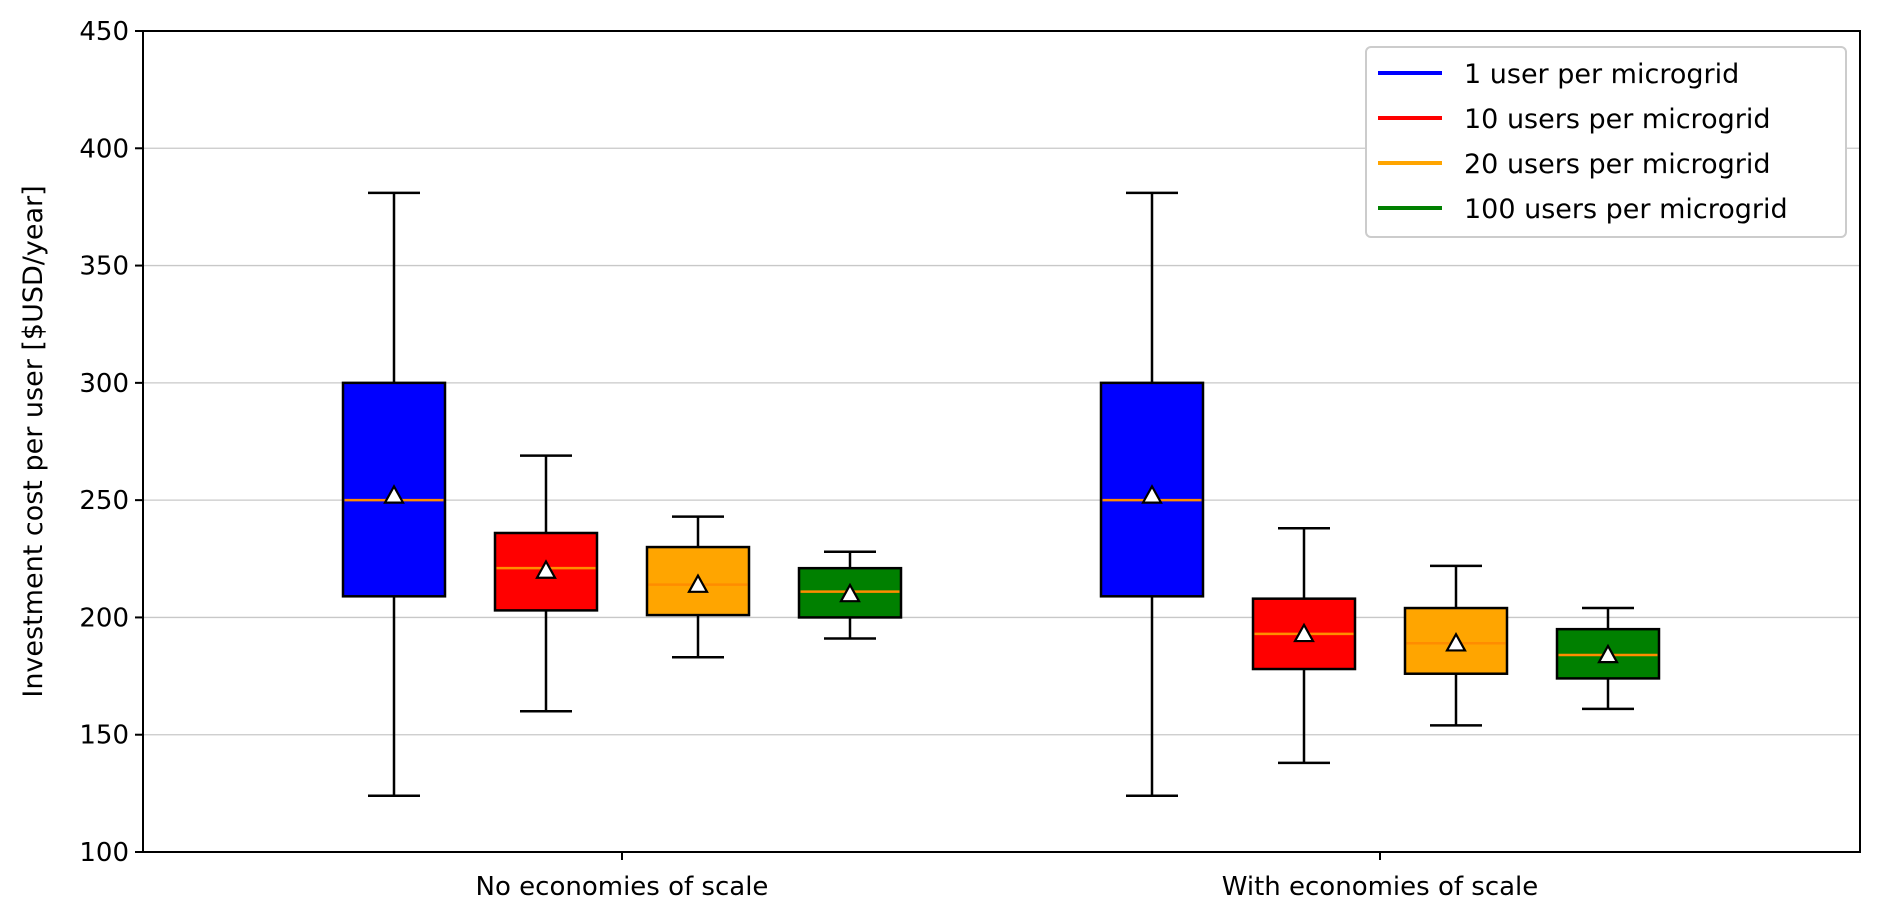 The image size is (1879, 917). I want to click on y-tick-label: 200, so click(104, 618).